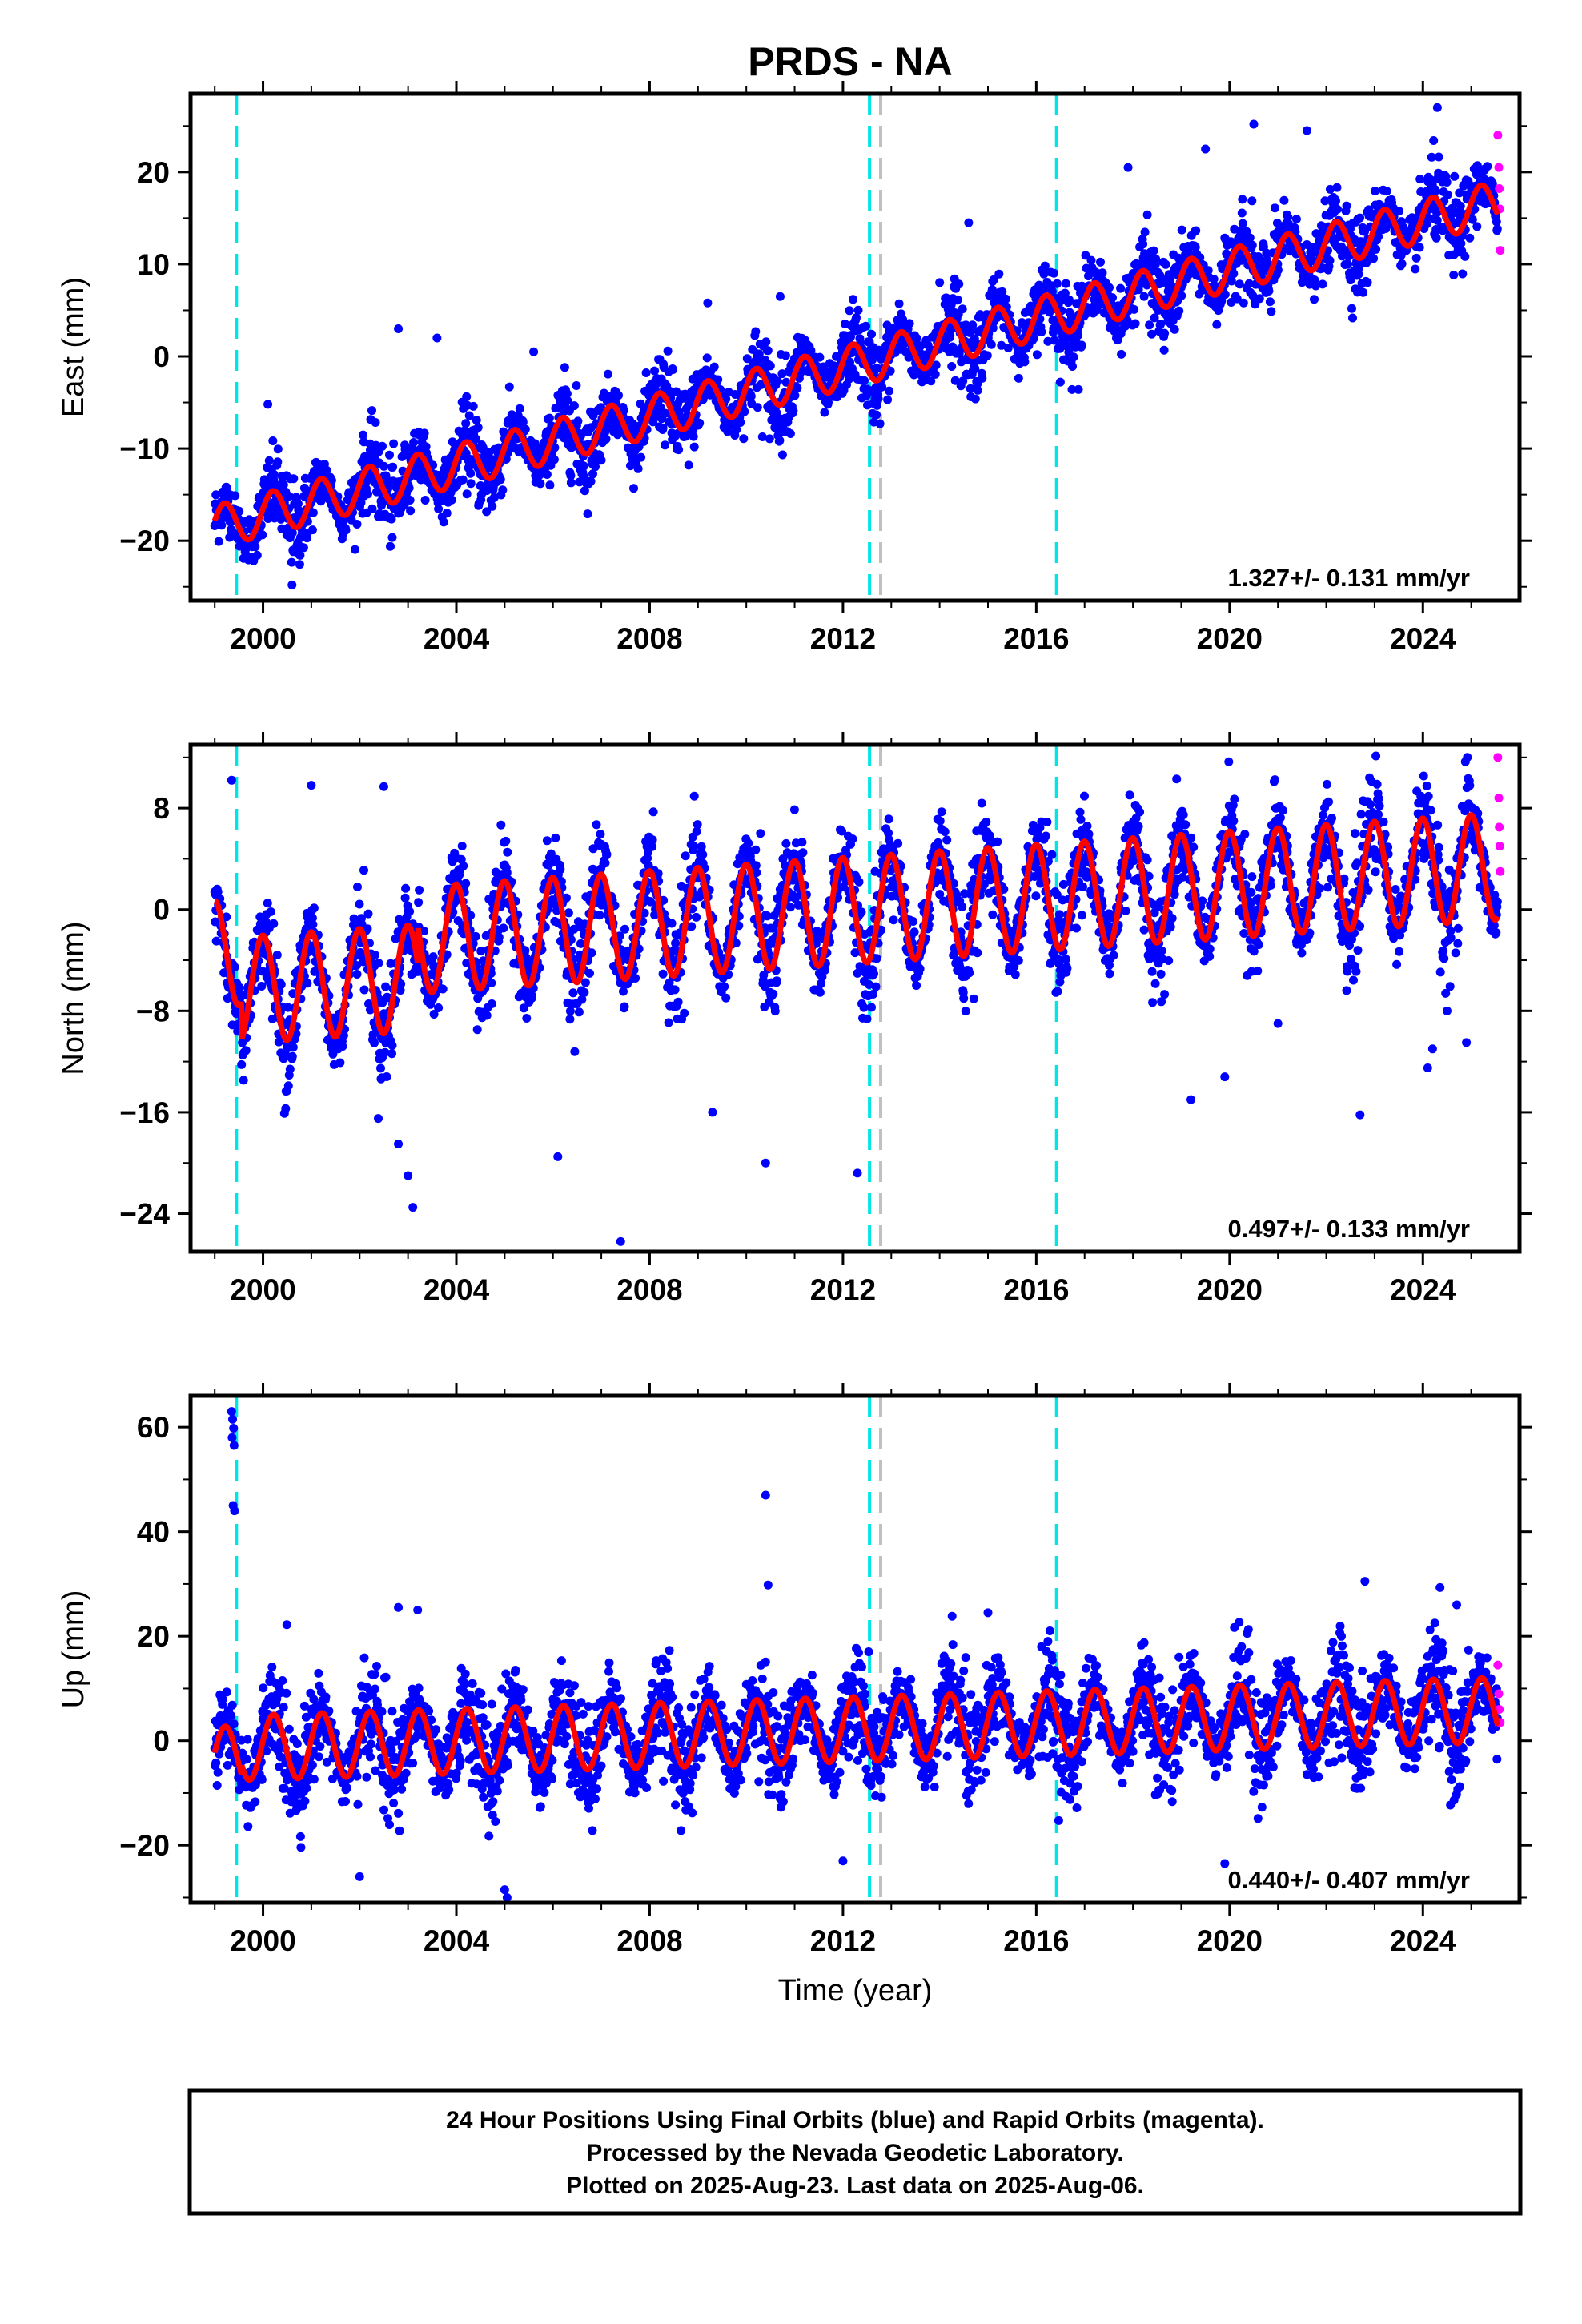 Image resolution: width=1582 pixels, height=2324 pixels. What do you see at coordinates (1498, 135) in the screenshot?
I see `east-rapid-orbit-point` at bounding box center [1498, 135].